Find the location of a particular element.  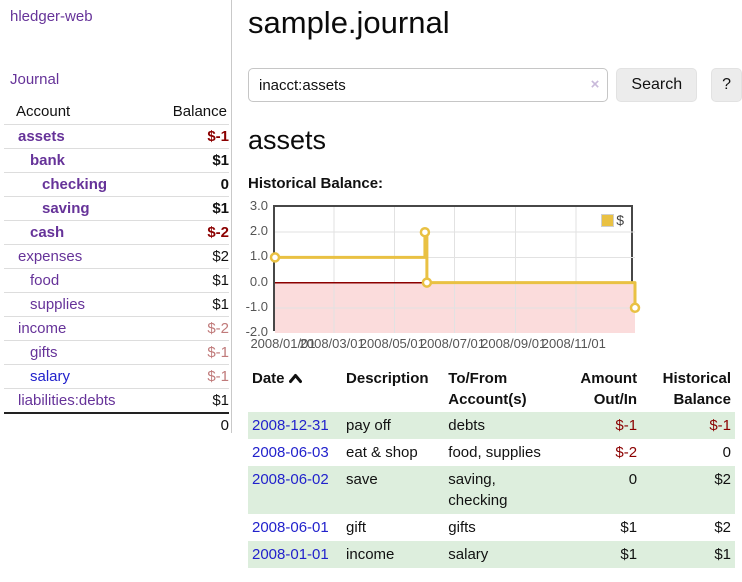

transaction-date-link: 2008-01-01 is located at coordinates (290, 554).